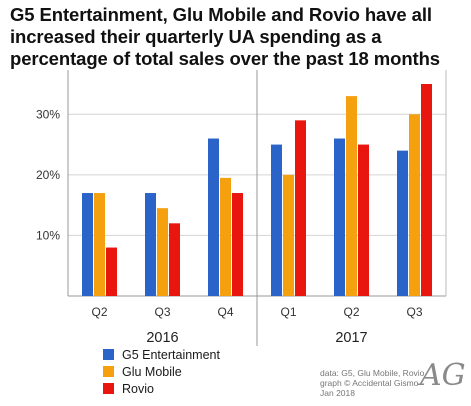 The width and height of the screenshot is (471, 406). I want to click on legend: G5 Entertainment Glu Mobile Rovio, so click(161, 371).